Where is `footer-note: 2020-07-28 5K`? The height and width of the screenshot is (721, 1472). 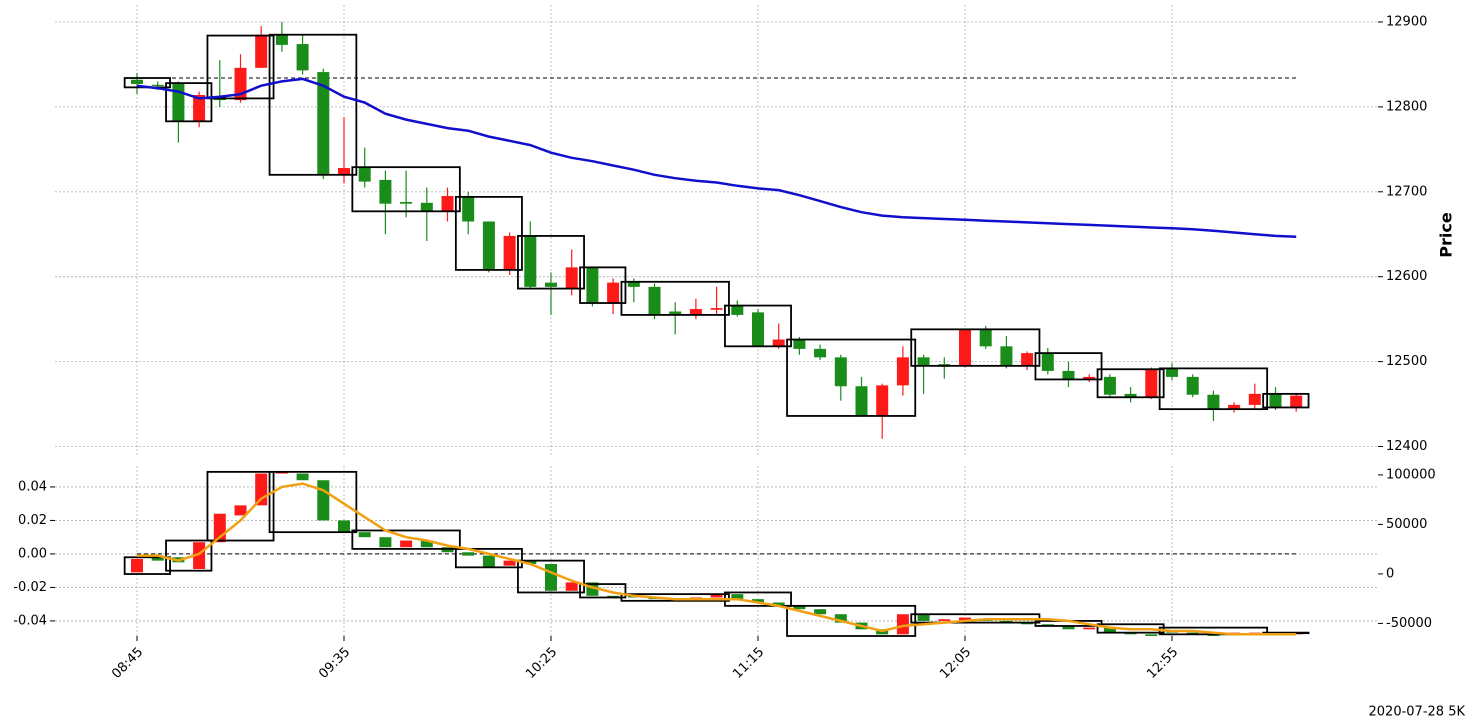 footer-note: 2020-07-28 5K is located at coordinates (1417, 712).